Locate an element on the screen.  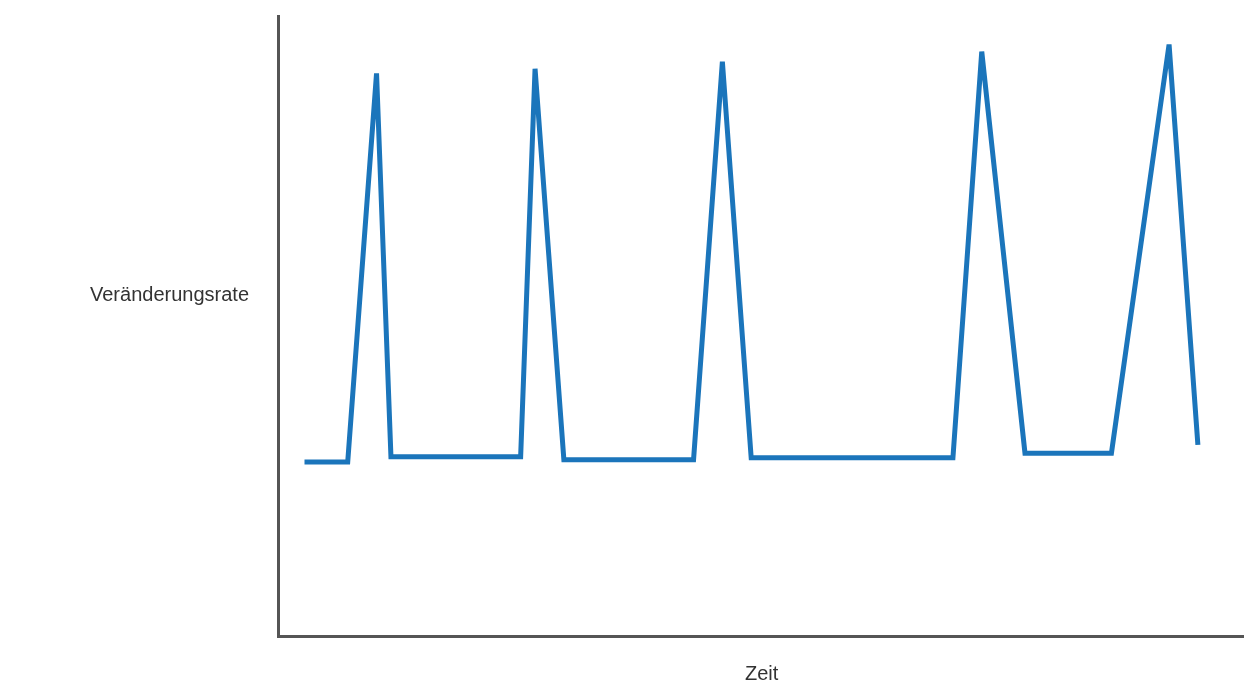
y-axis-title: Veränderungsrate is located at coordinates (170, 294).